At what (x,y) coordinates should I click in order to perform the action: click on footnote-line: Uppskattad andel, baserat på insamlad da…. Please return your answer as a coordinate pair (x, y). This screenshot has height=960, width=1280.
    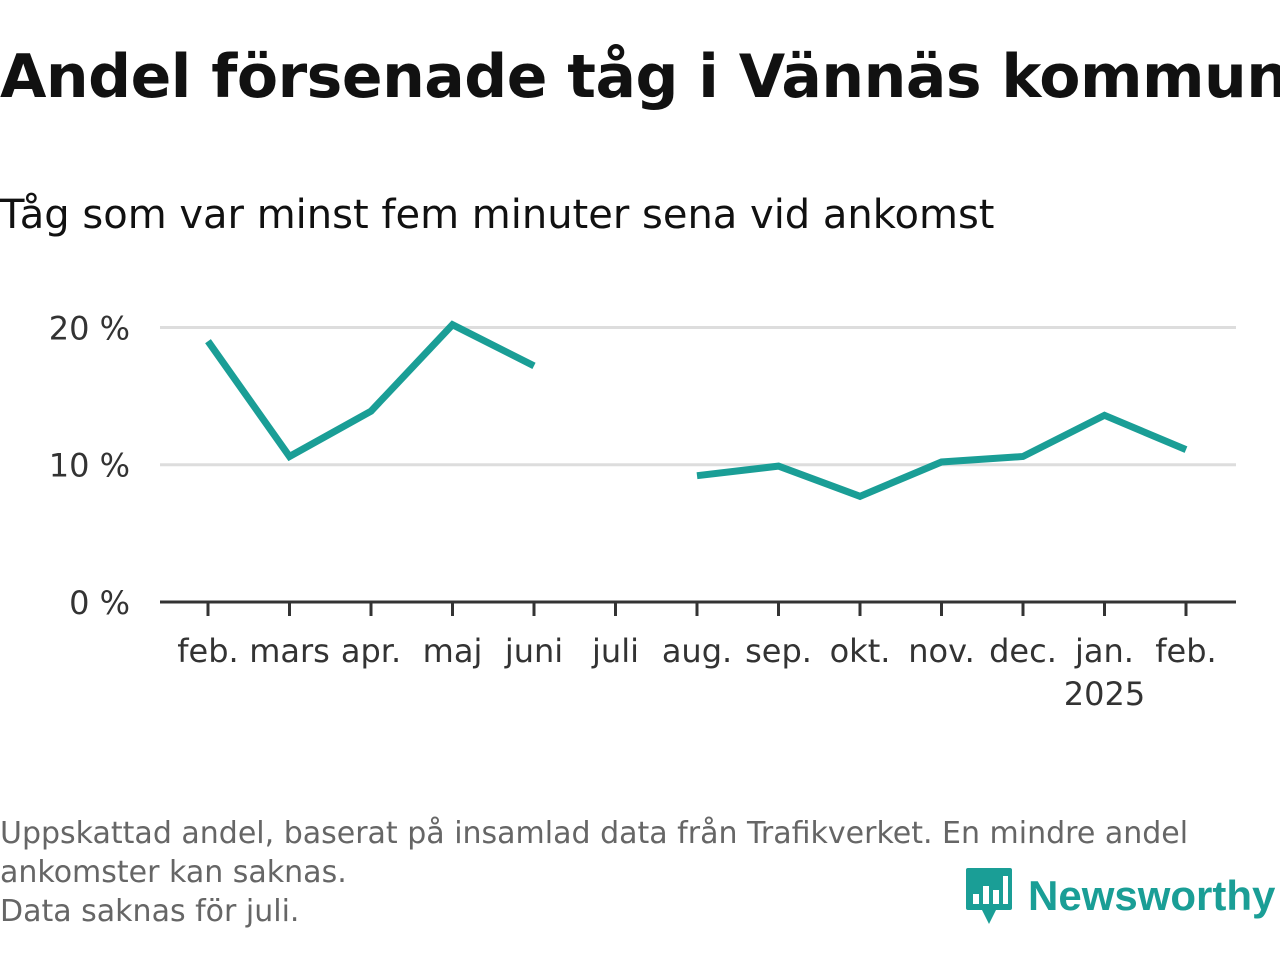
    Looking at the image, I should click on (594, 833).